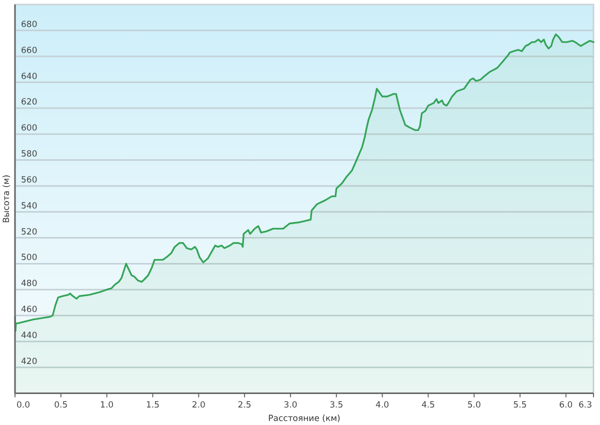 This screenshot has height=425, width=600. Describe the element at coordinates (29, 310) in the screenshot. I see `y-tick-label: 460` at that location.